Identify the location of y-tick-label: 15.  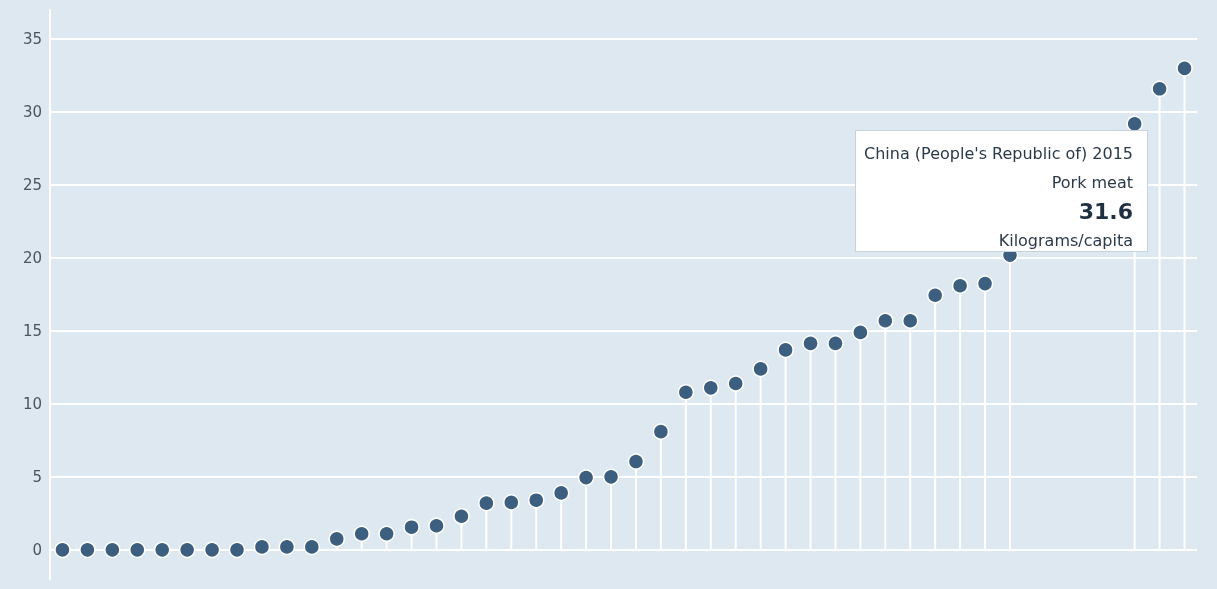
(32, 330).